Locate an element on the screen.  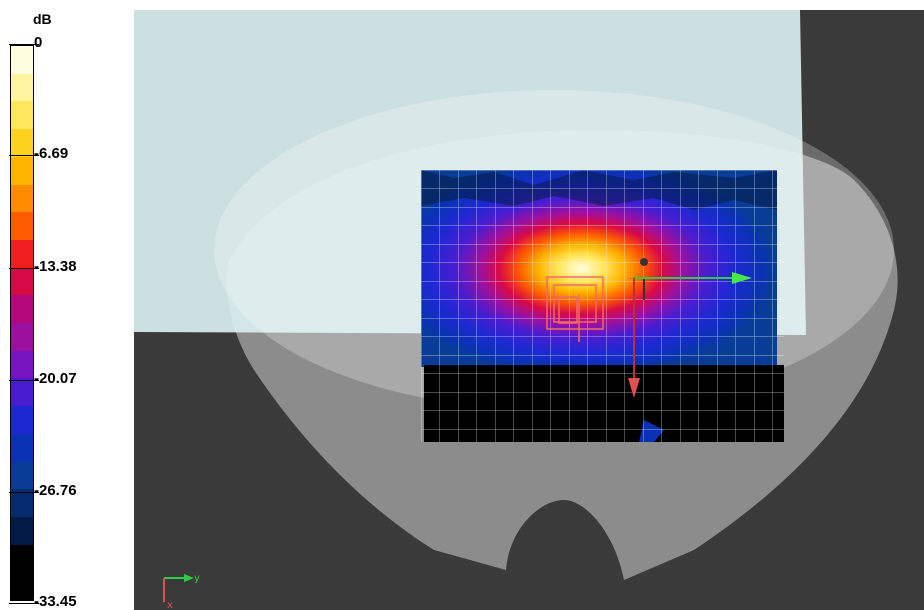
axis-x-label: x is located at coordinates (170, 605).